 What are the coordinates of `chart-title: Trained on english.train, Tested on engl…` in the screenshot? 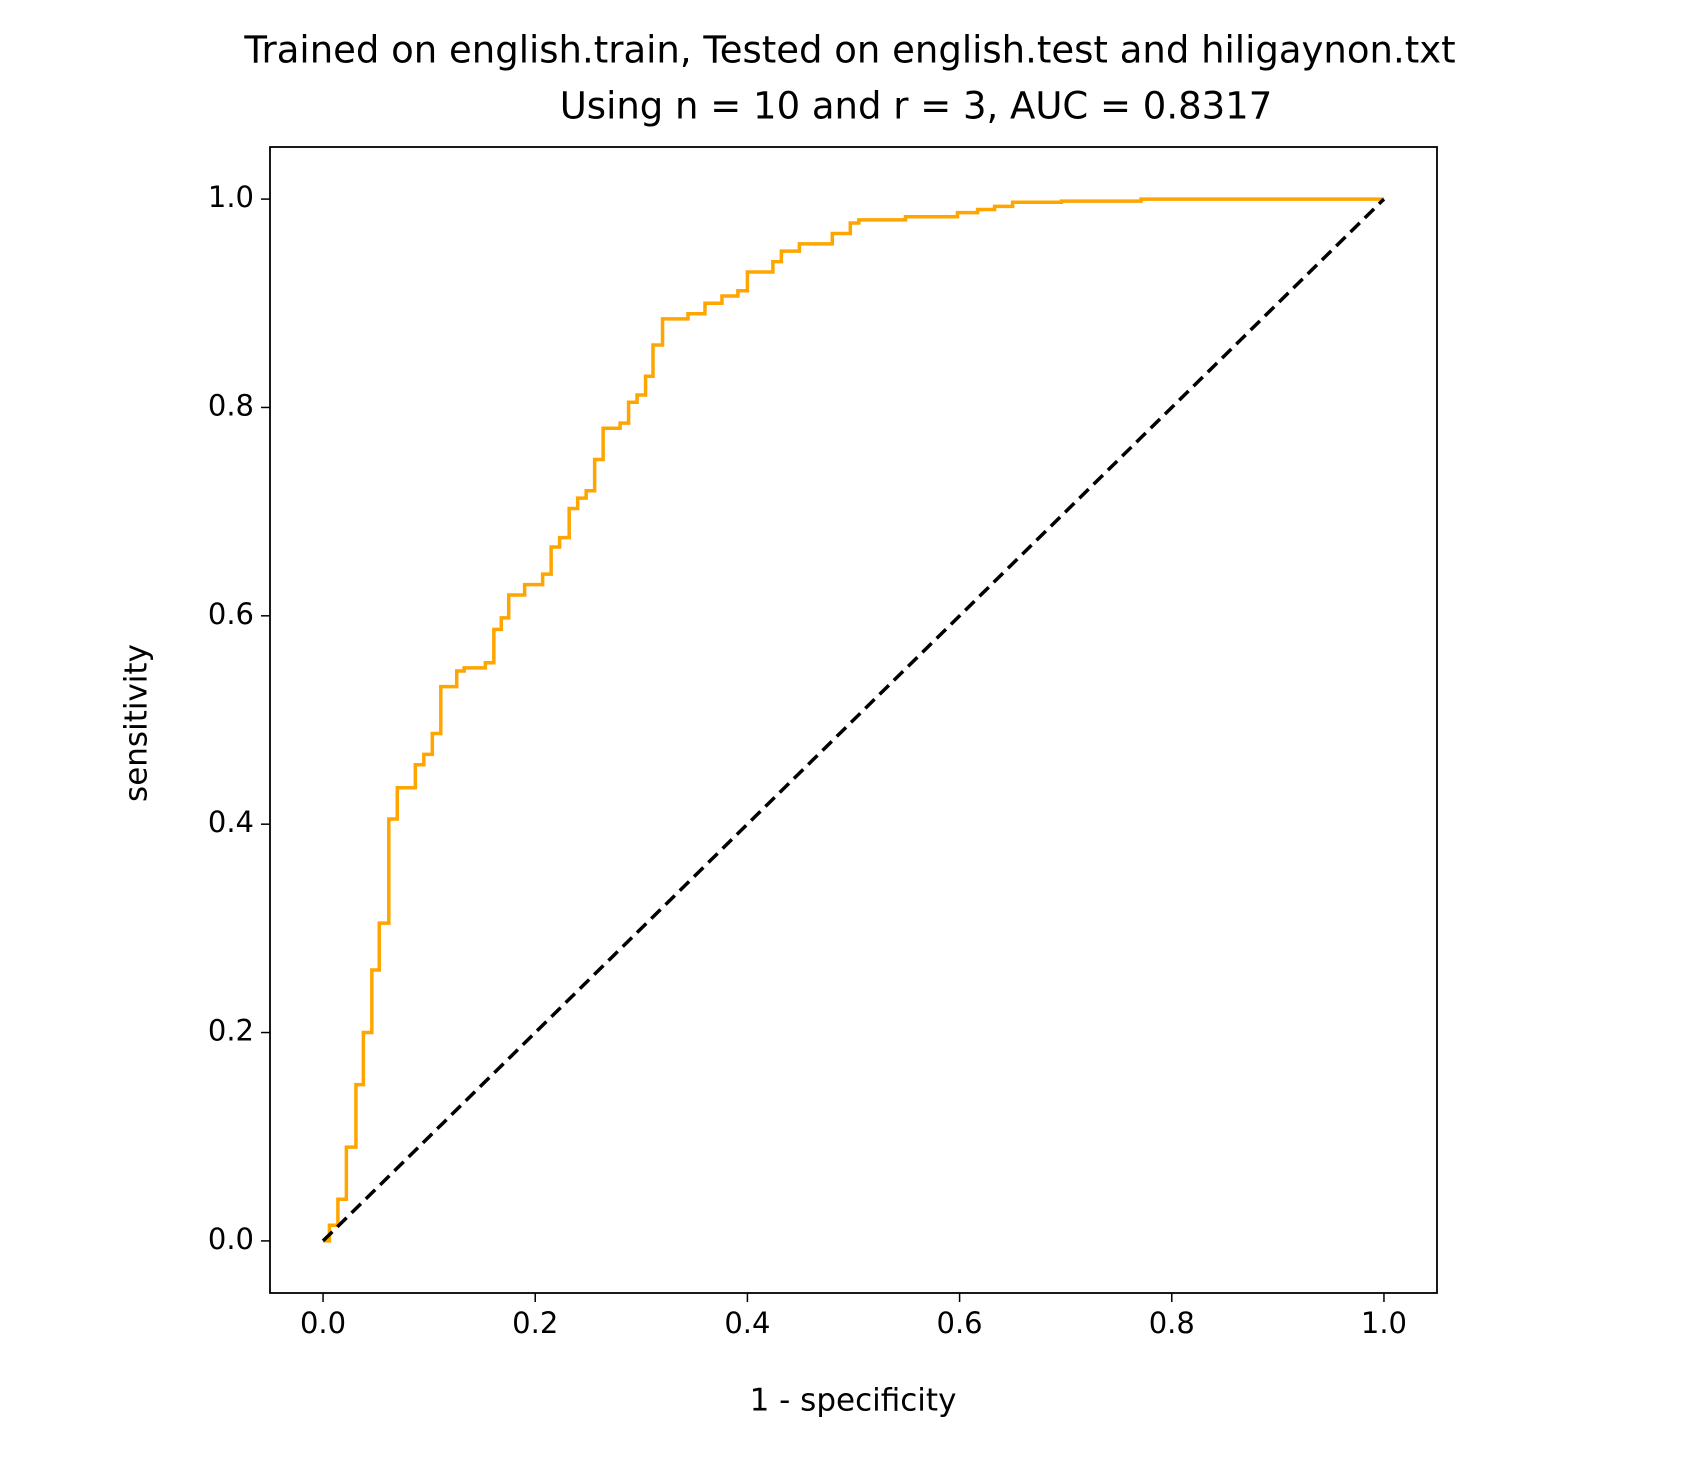 It's located at (849, 50).